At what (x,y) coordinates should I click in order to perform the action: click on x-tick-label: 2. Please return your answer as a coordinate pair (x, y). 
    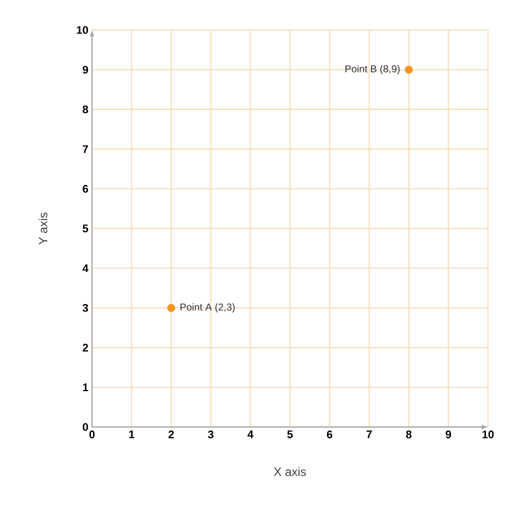
    Looking at the image, I should click on (171, 434).